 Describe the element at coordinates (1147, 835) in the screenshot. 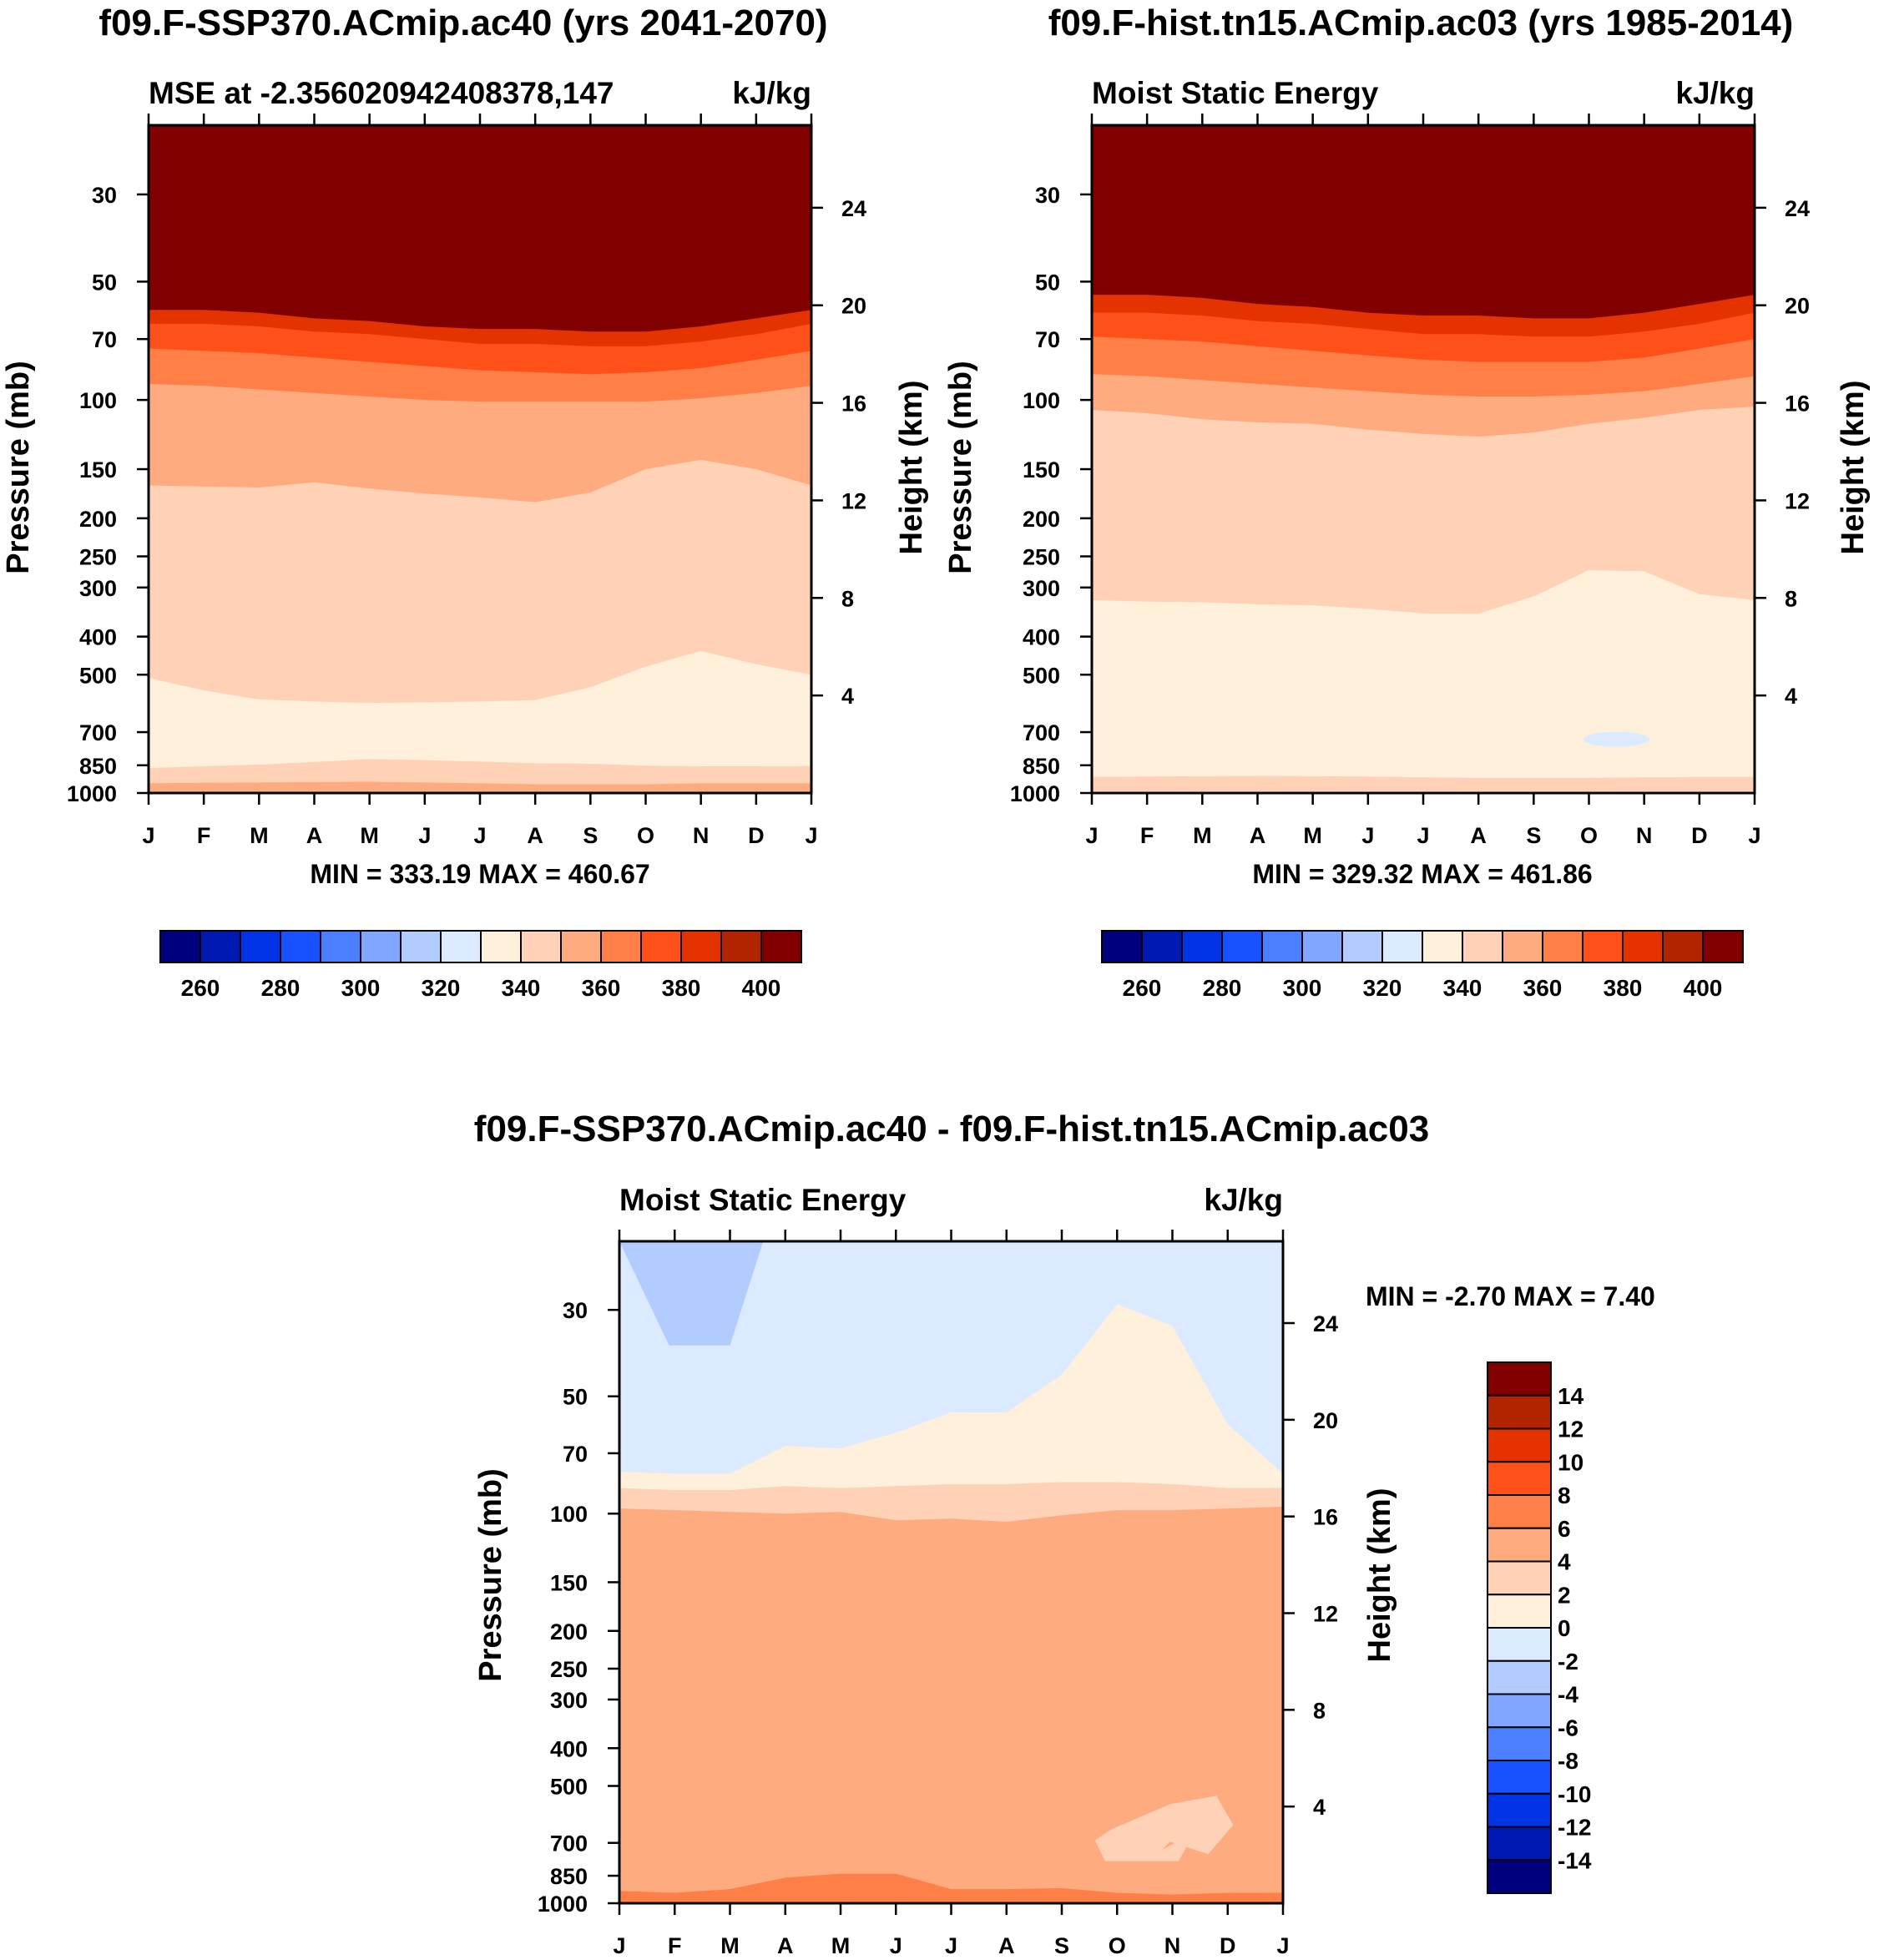

I see `x-tick-label: F` at that location.